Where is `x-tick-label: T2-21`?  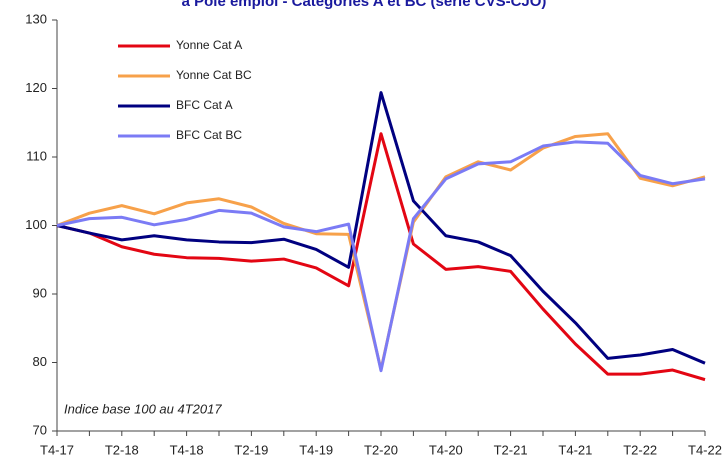
x-tick-label: T2-21 is located at coordinates (511, 449).